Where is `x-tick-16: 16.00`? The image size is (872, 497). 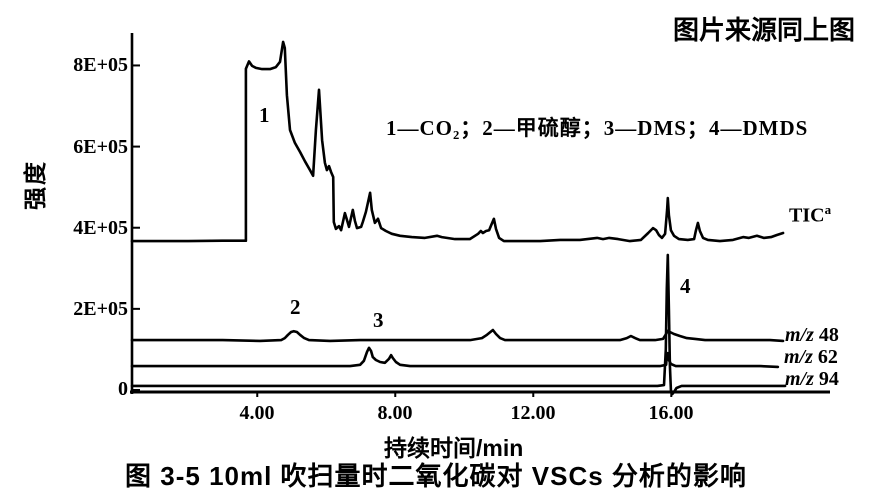 x-tick-16: 16.00 is located at coordinates (671, 413).